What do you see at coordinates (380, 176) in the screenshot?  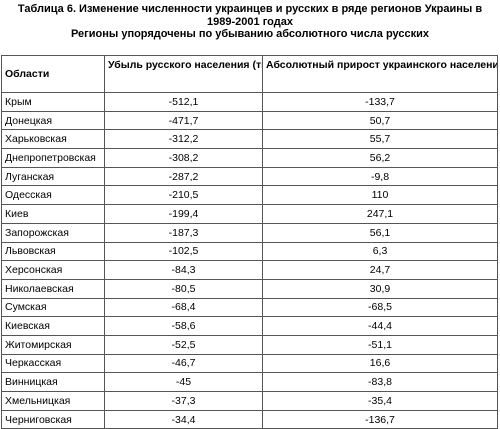 I see `cell-ukrainian-growth: -9,8` at bounding box center [380, 176].